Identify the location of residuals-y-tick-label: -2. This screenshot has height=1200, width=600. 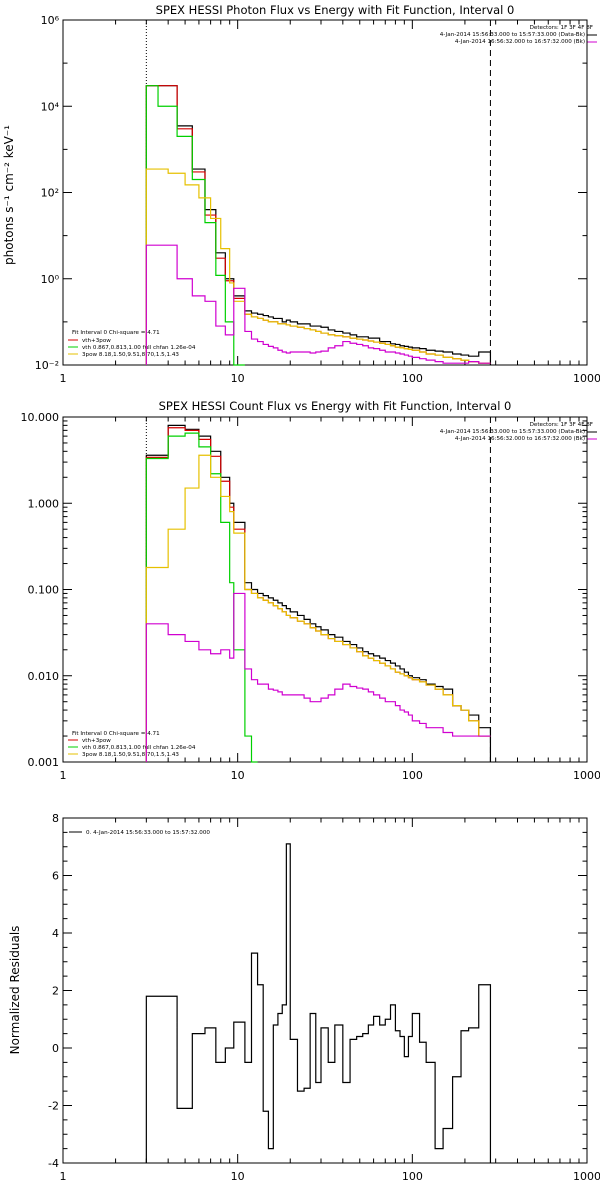
(53, 1106).